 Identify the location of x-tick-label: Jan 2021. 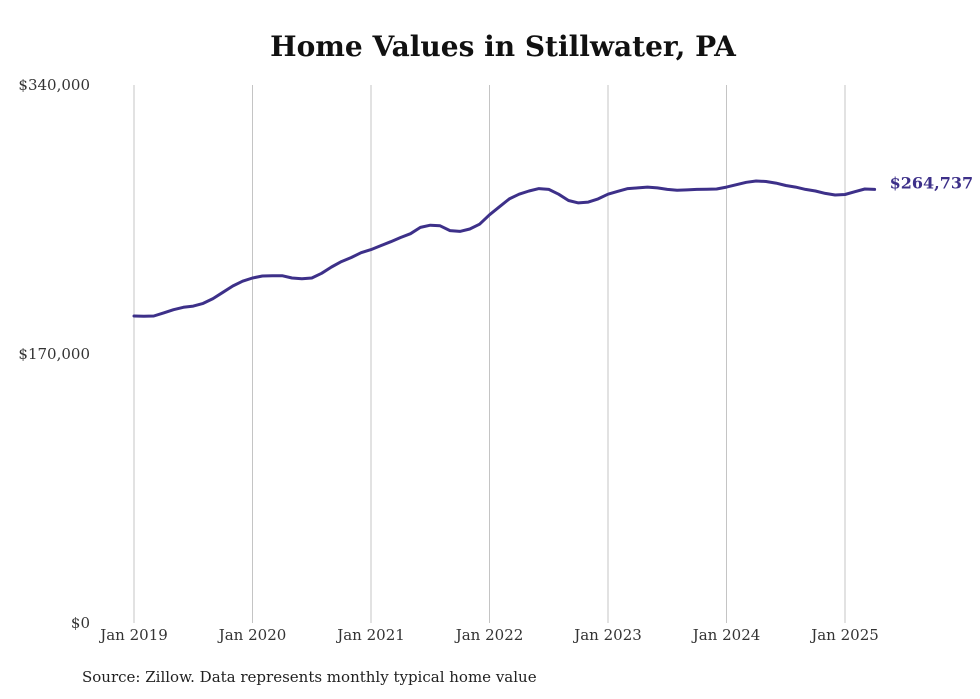
(370, 635).